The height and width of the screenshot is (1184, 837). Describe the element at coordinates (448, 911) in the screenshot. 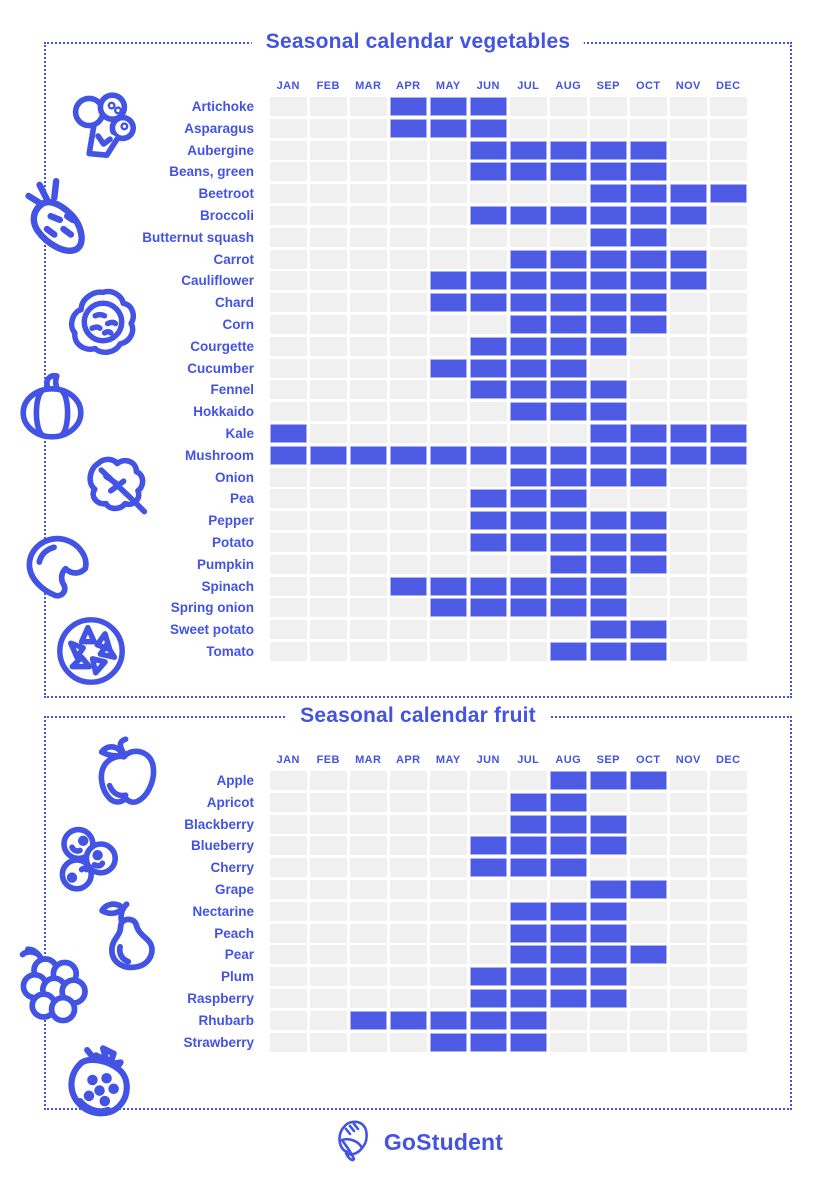

I see `cell-fruit-nectarine-may` at that location.